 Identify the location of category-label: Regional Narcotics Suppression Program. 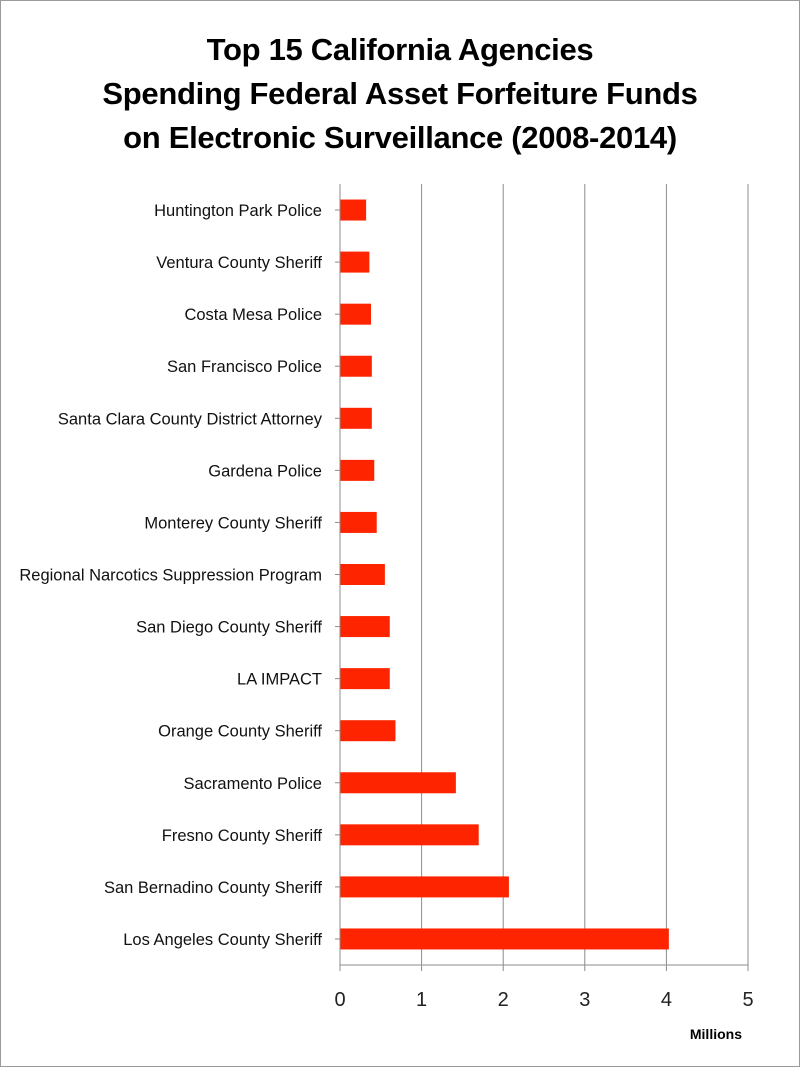
(170, 576).